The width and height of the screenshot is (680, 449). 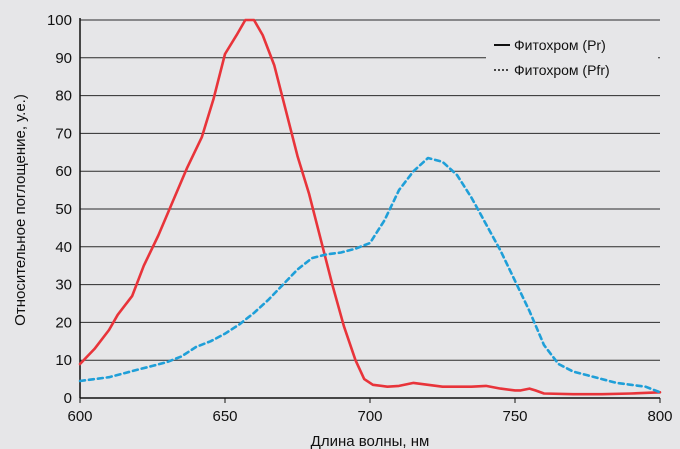 I want to click on x-tick-600: 600, so click(x=79, y=416).